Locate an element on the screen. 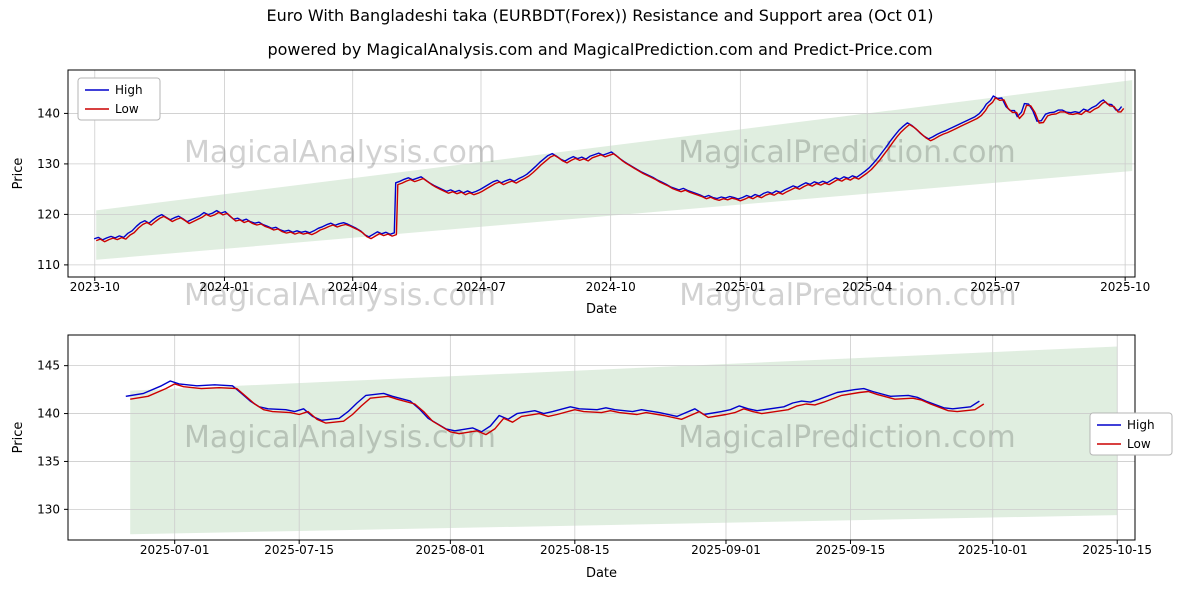 The height and width of the screenshot is (600, 1200). tick-label-y: 145 is located at coordinates (48, 366).